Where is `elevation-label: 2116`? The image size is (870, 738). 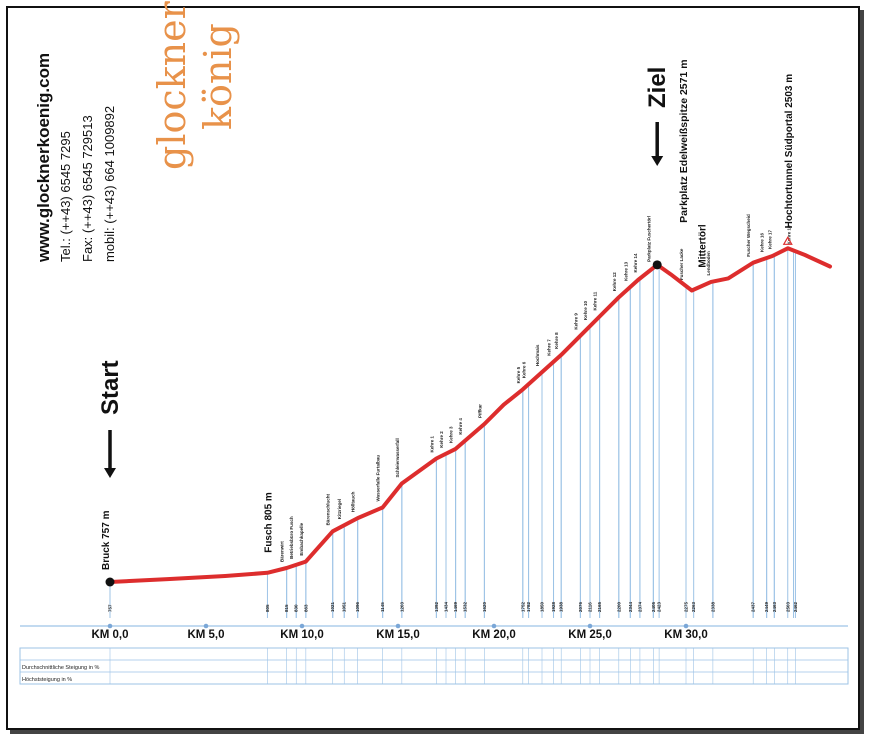 elevation-label: 2116 is located at coordinates (590, 607).